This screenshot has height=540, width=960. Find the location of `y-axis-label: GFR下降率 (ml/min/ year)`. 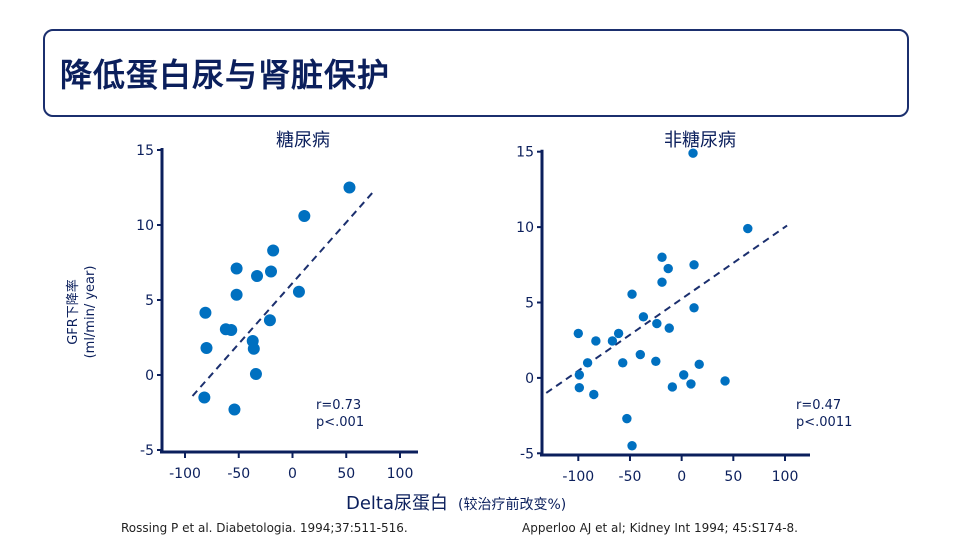

y-axis-label: GFR下降率 (ml/min/ year) is located at coordinates (82, 312).